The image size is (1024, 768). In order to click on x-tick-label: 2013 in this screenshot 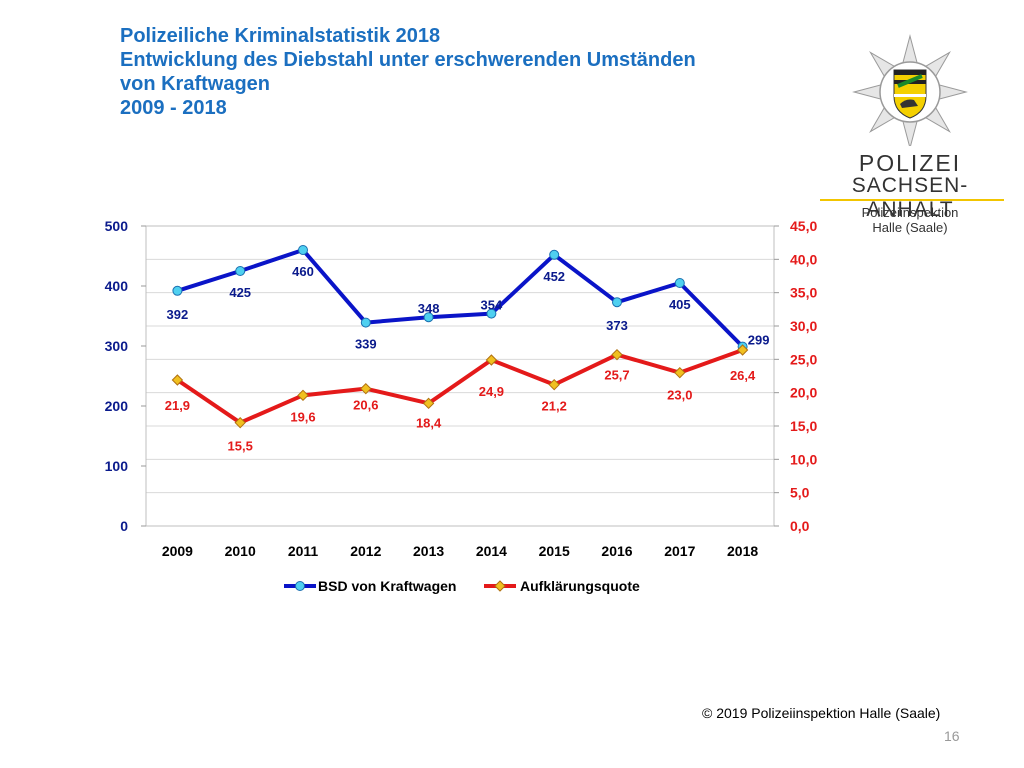, I will do `click(428, 551)`.